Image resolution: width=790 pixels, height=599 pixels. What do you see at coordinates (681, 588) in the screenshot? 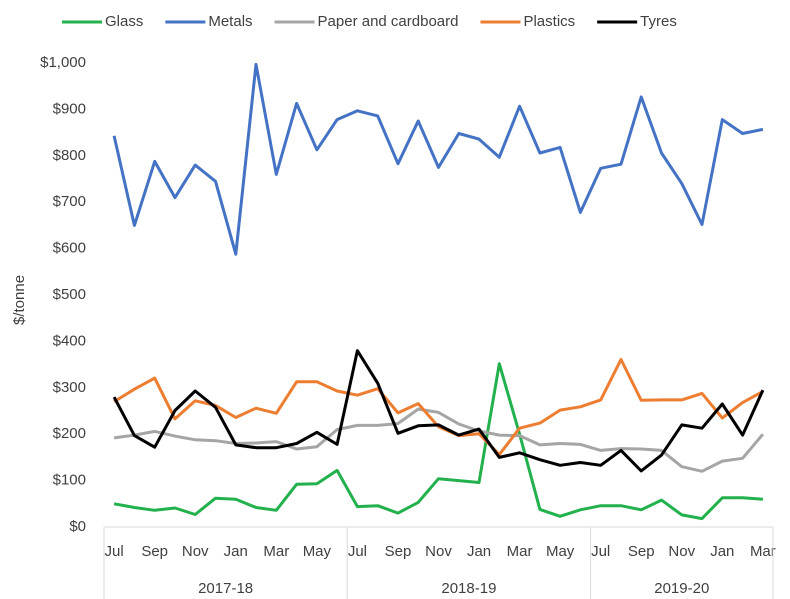
I see `group-label: 2019-20` at bounding box center [681, 588].